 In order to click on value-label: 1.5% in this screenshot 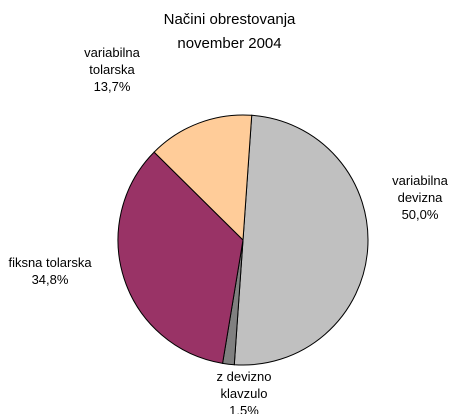, I will do `click(244, 408)`.